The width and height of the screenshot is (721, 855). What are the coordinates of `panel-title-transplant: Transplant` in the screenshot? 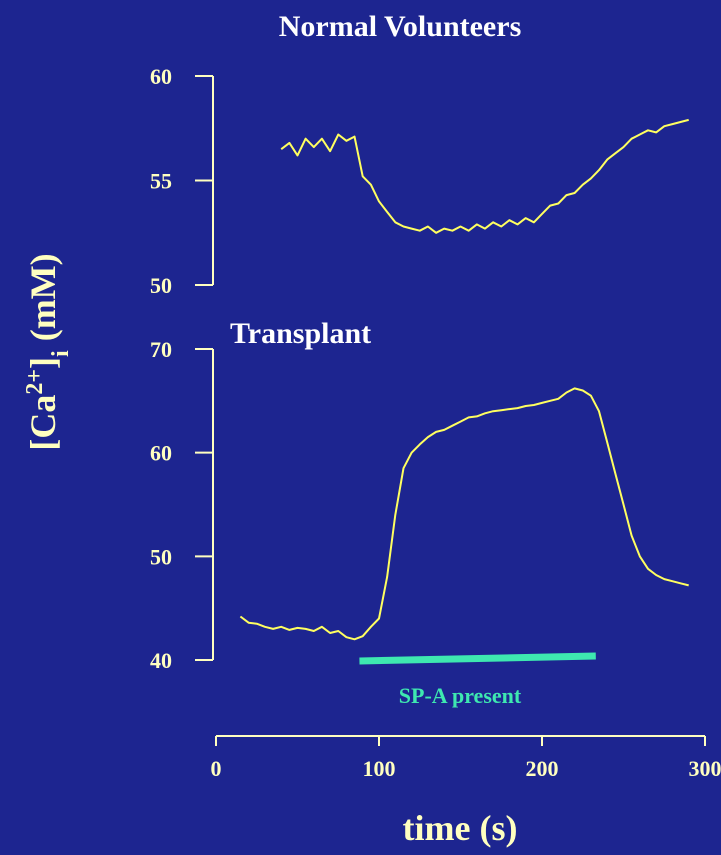 It's located at (300, 333).